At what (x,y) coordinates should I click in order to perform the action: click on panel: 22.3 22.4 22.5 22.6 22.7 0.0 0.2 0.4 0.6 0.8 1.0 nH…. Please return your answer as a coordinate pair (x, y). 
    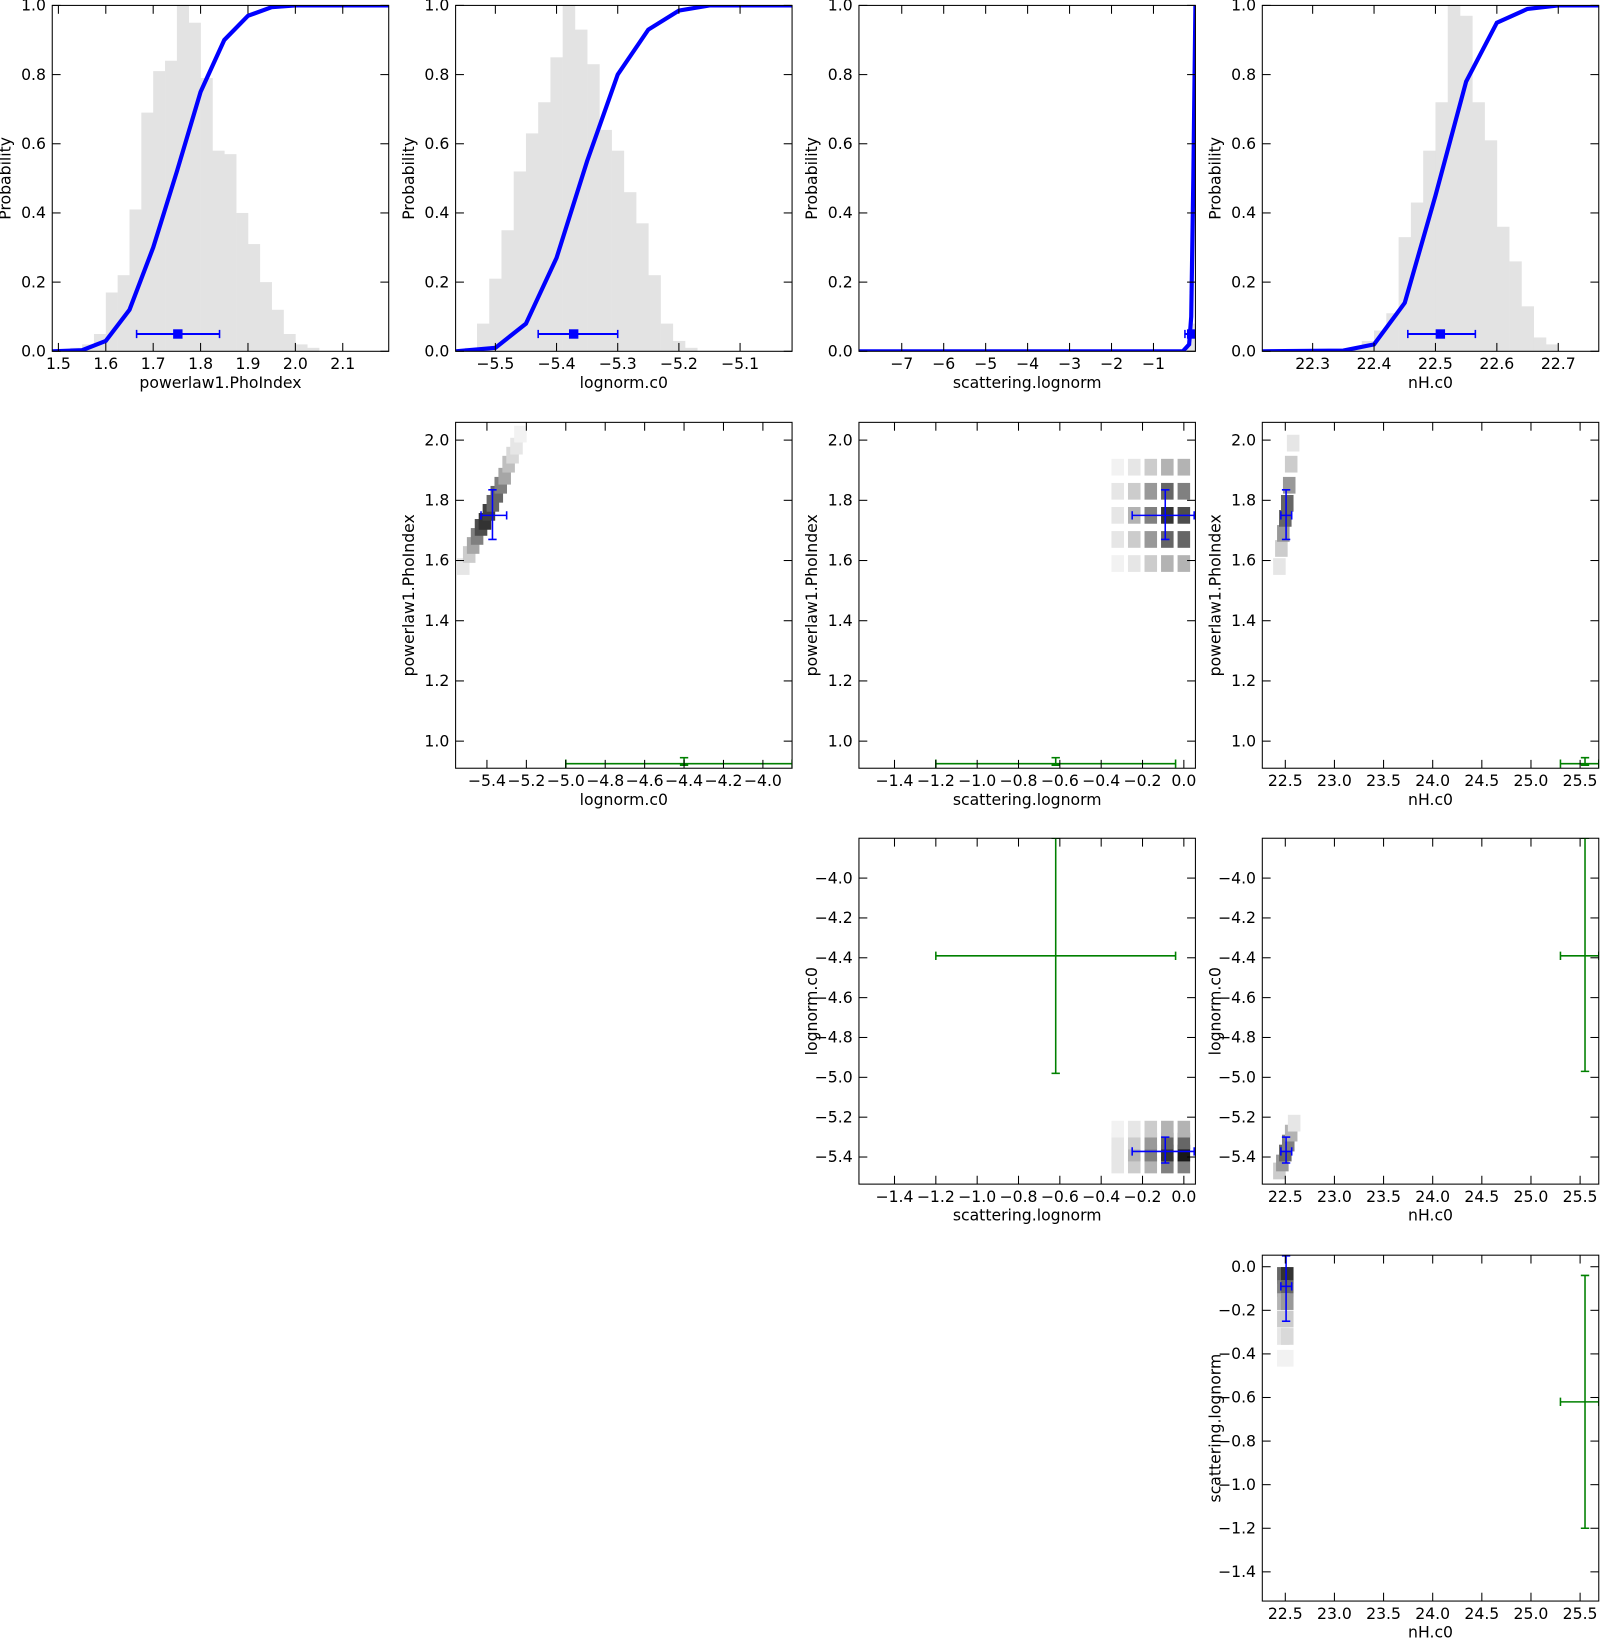
    Looking at the image, I should click on (1403, 196).